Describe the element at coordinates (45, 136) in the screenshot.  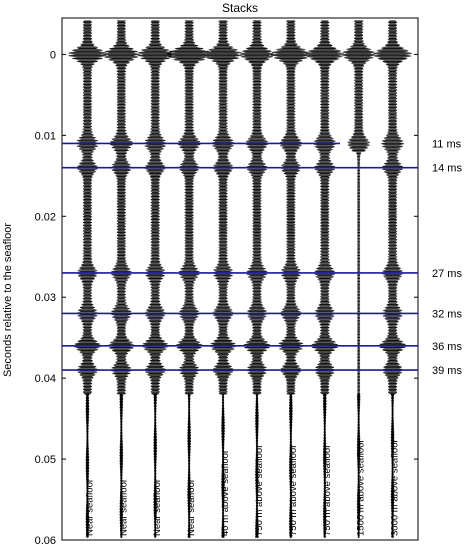
I see `y-tick-label: 0.01` at that location.